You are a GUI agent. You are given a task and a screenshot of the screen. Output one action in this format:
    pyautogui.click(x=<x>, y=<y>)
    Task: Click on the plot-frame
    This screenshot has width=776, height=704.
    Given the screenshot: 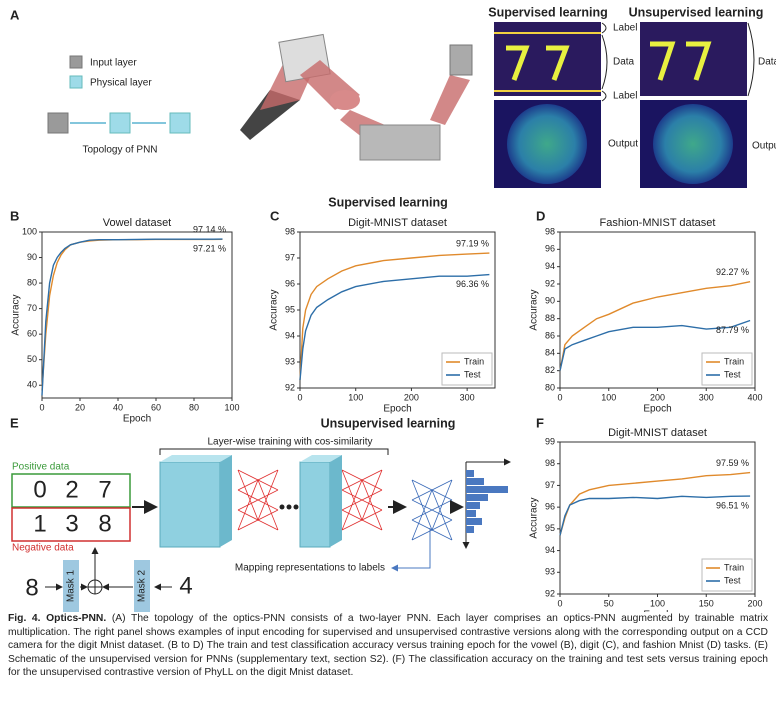 What is the action you would take?
    pyautogui.click(x=137, y=315)
    